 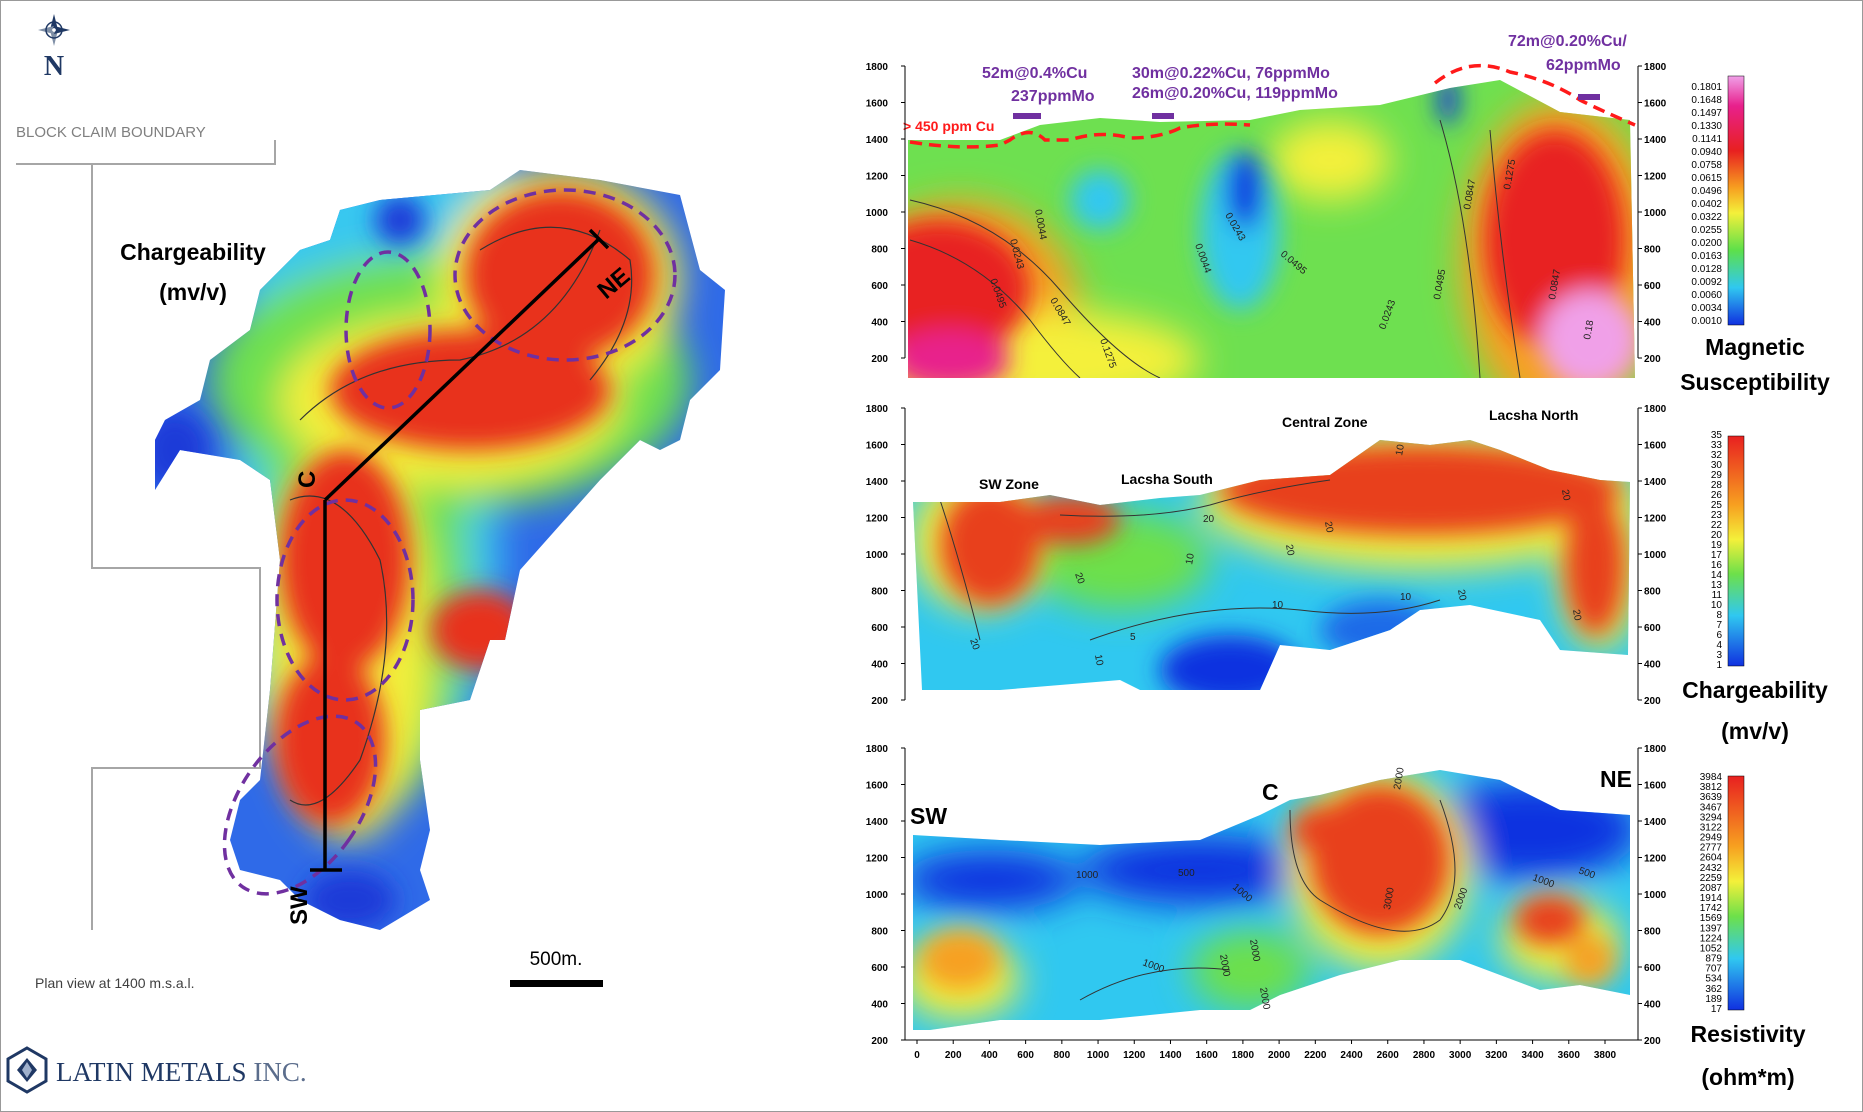 I want to click on distance-tick: 200, so click(x=953, y=1055).